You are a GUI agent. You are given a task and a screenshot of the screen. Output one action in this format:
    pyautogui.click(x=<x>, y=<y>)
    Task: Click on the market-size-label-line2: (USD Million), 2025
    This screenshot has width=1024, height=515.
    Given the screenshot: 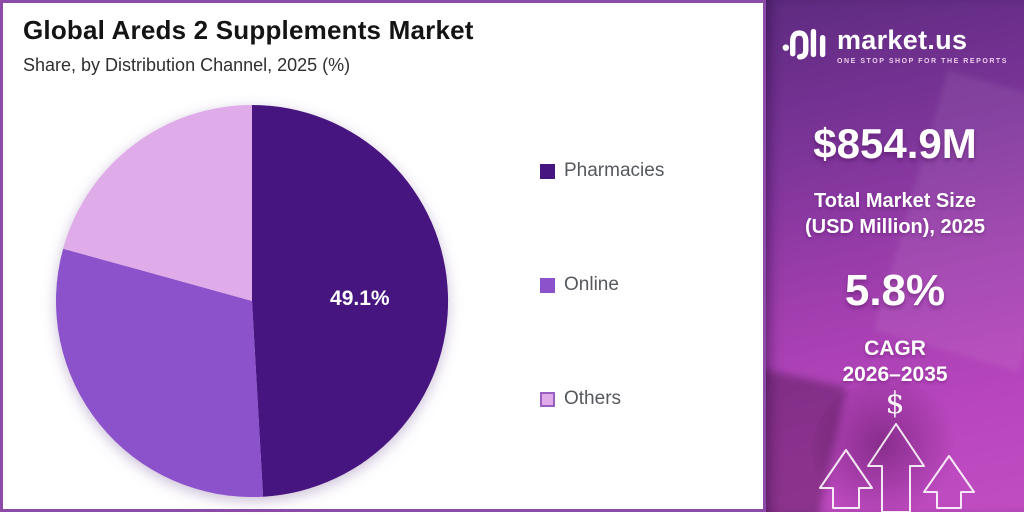 What is the action you would take?
    pyautogui.click(x=895, y=227)
    